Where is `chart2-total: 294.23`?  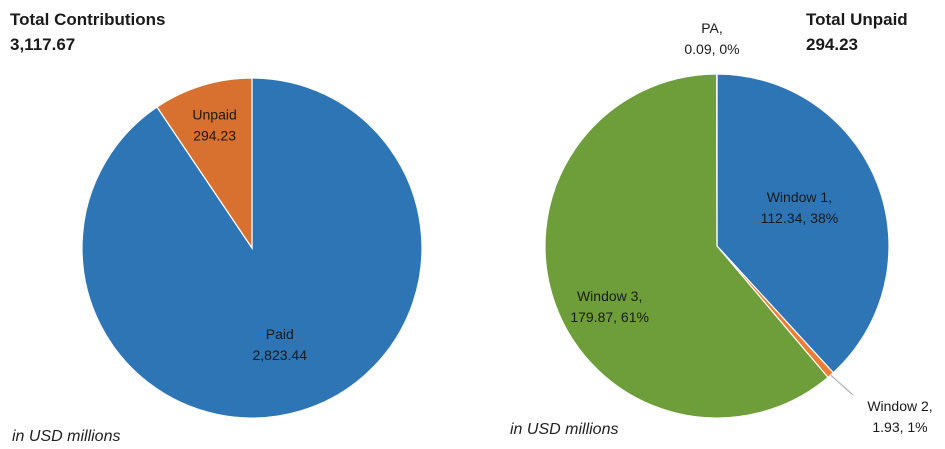 chart2-total: 294.23 is located at coordinates (832, 44).